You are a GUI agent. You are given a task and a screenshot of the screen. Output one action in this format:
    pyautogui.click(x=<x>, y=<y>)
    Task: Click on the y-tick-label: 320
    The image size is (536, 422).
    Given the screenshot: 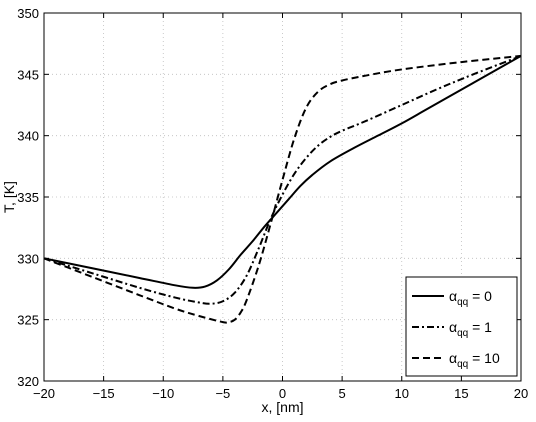 What is the action you would take?
    pyautogui.click(x=28, y=381)
    